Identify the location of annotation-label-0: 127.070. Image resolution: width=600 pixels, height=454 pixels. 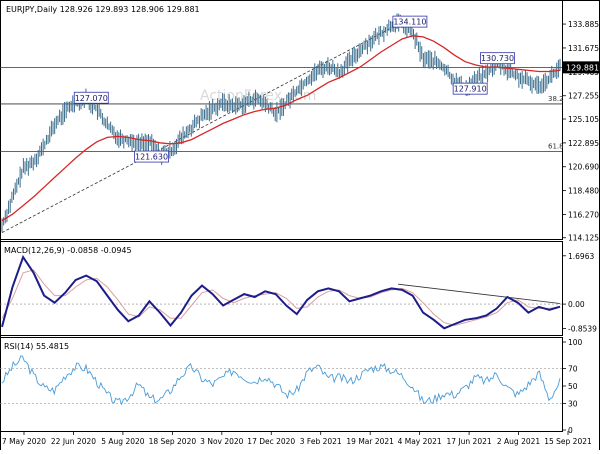
(91, 98).